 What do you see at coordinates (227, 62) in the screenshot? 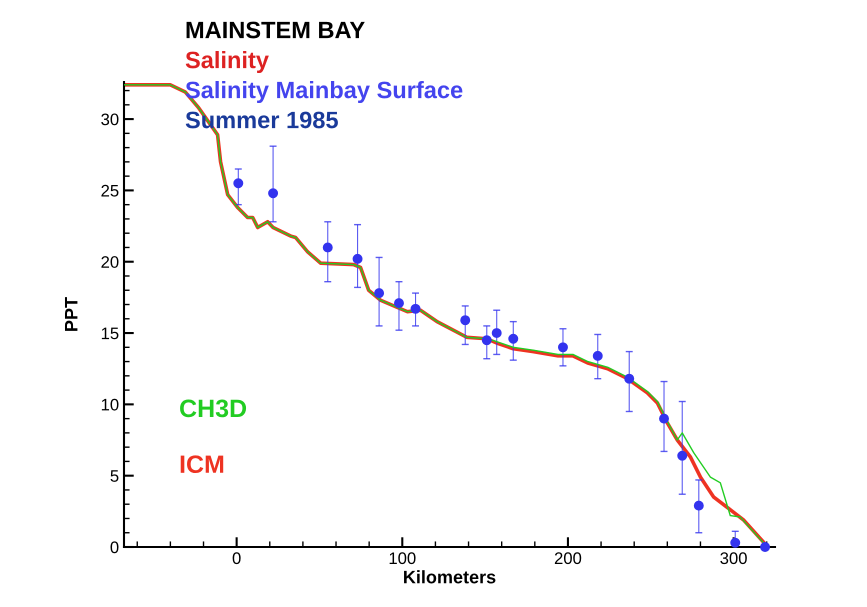
I see `chart-subtitle: Salinity` at bounding box center [227, 62].